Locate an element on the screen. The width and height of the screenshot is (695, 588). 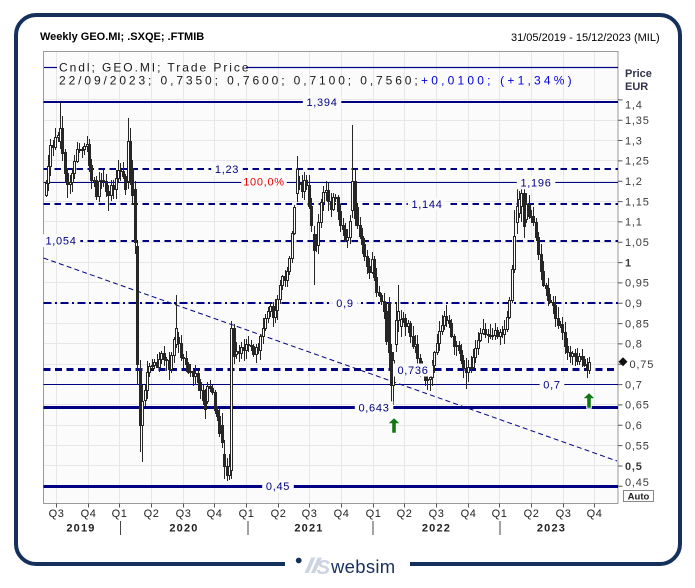
svg-text: +0,0100; (+1,34%) is located at coordinates (498, 81).